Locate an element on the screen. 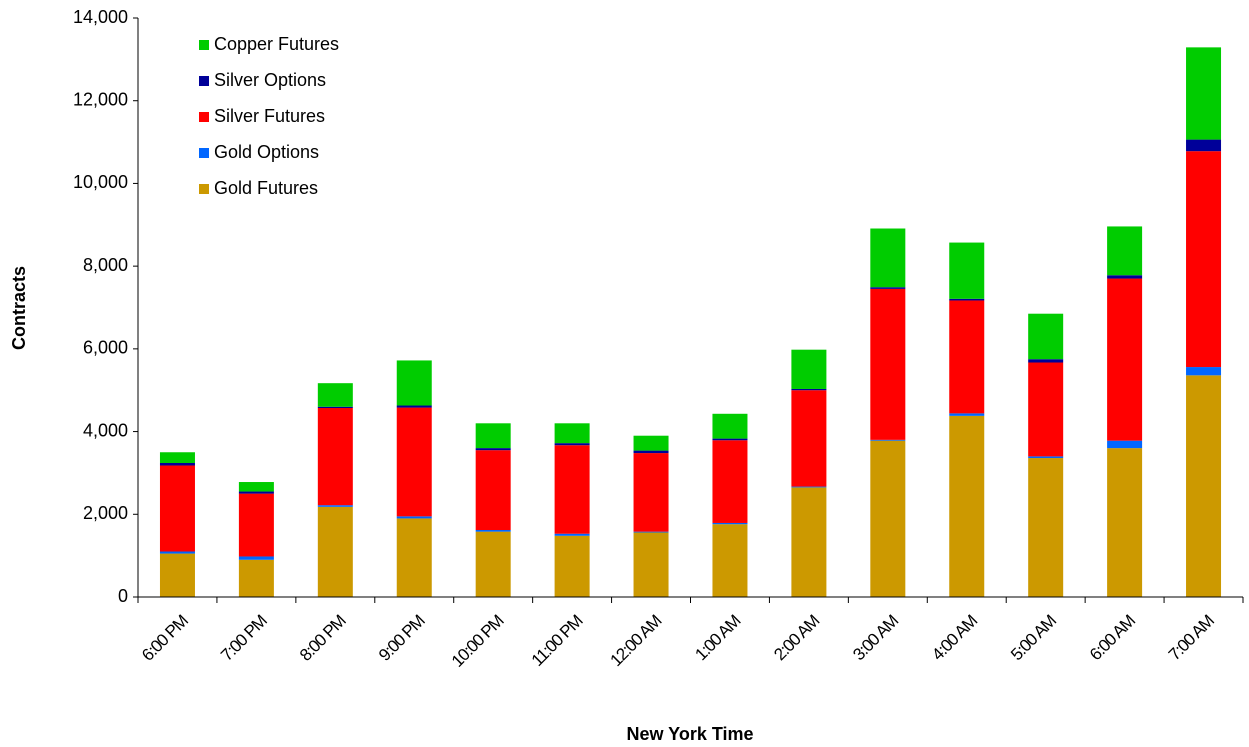  x-axis-title: New York Time is located at coordinates (689, 734).